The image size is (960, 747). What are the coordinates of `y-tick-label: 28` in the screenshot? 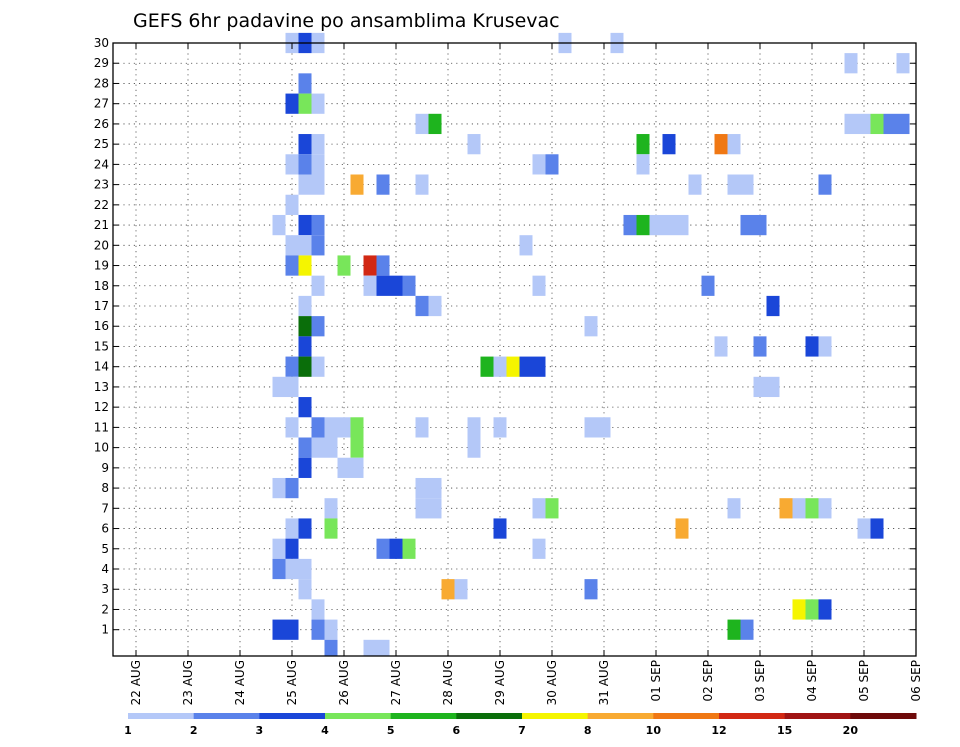 It's located at (101, 83).